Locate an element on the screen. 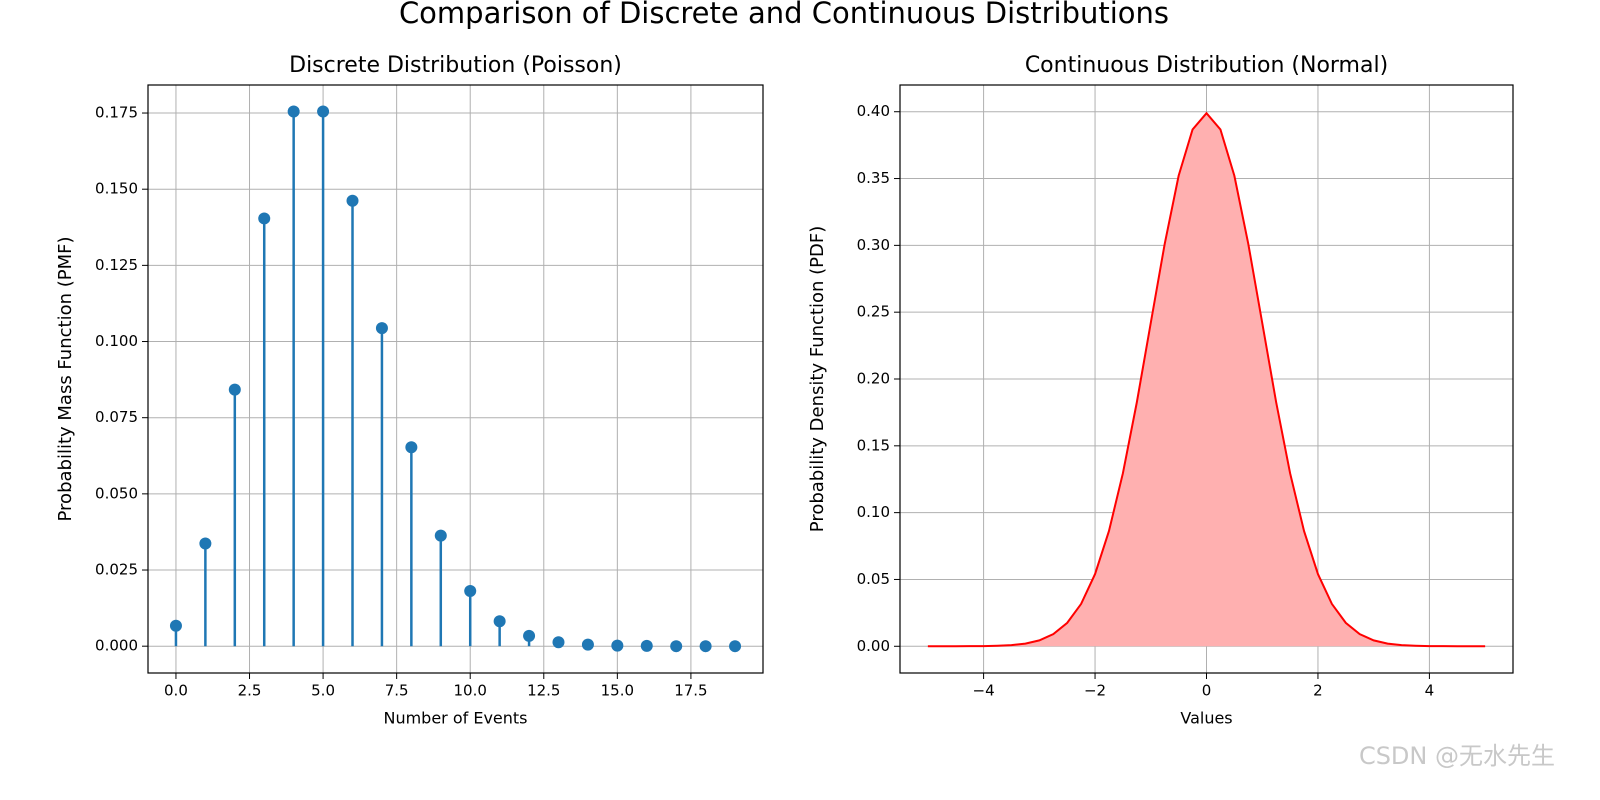 This screenshot has width=1600, height=800. y-tick-label: 0.000 is located at coordinates (116, 646).